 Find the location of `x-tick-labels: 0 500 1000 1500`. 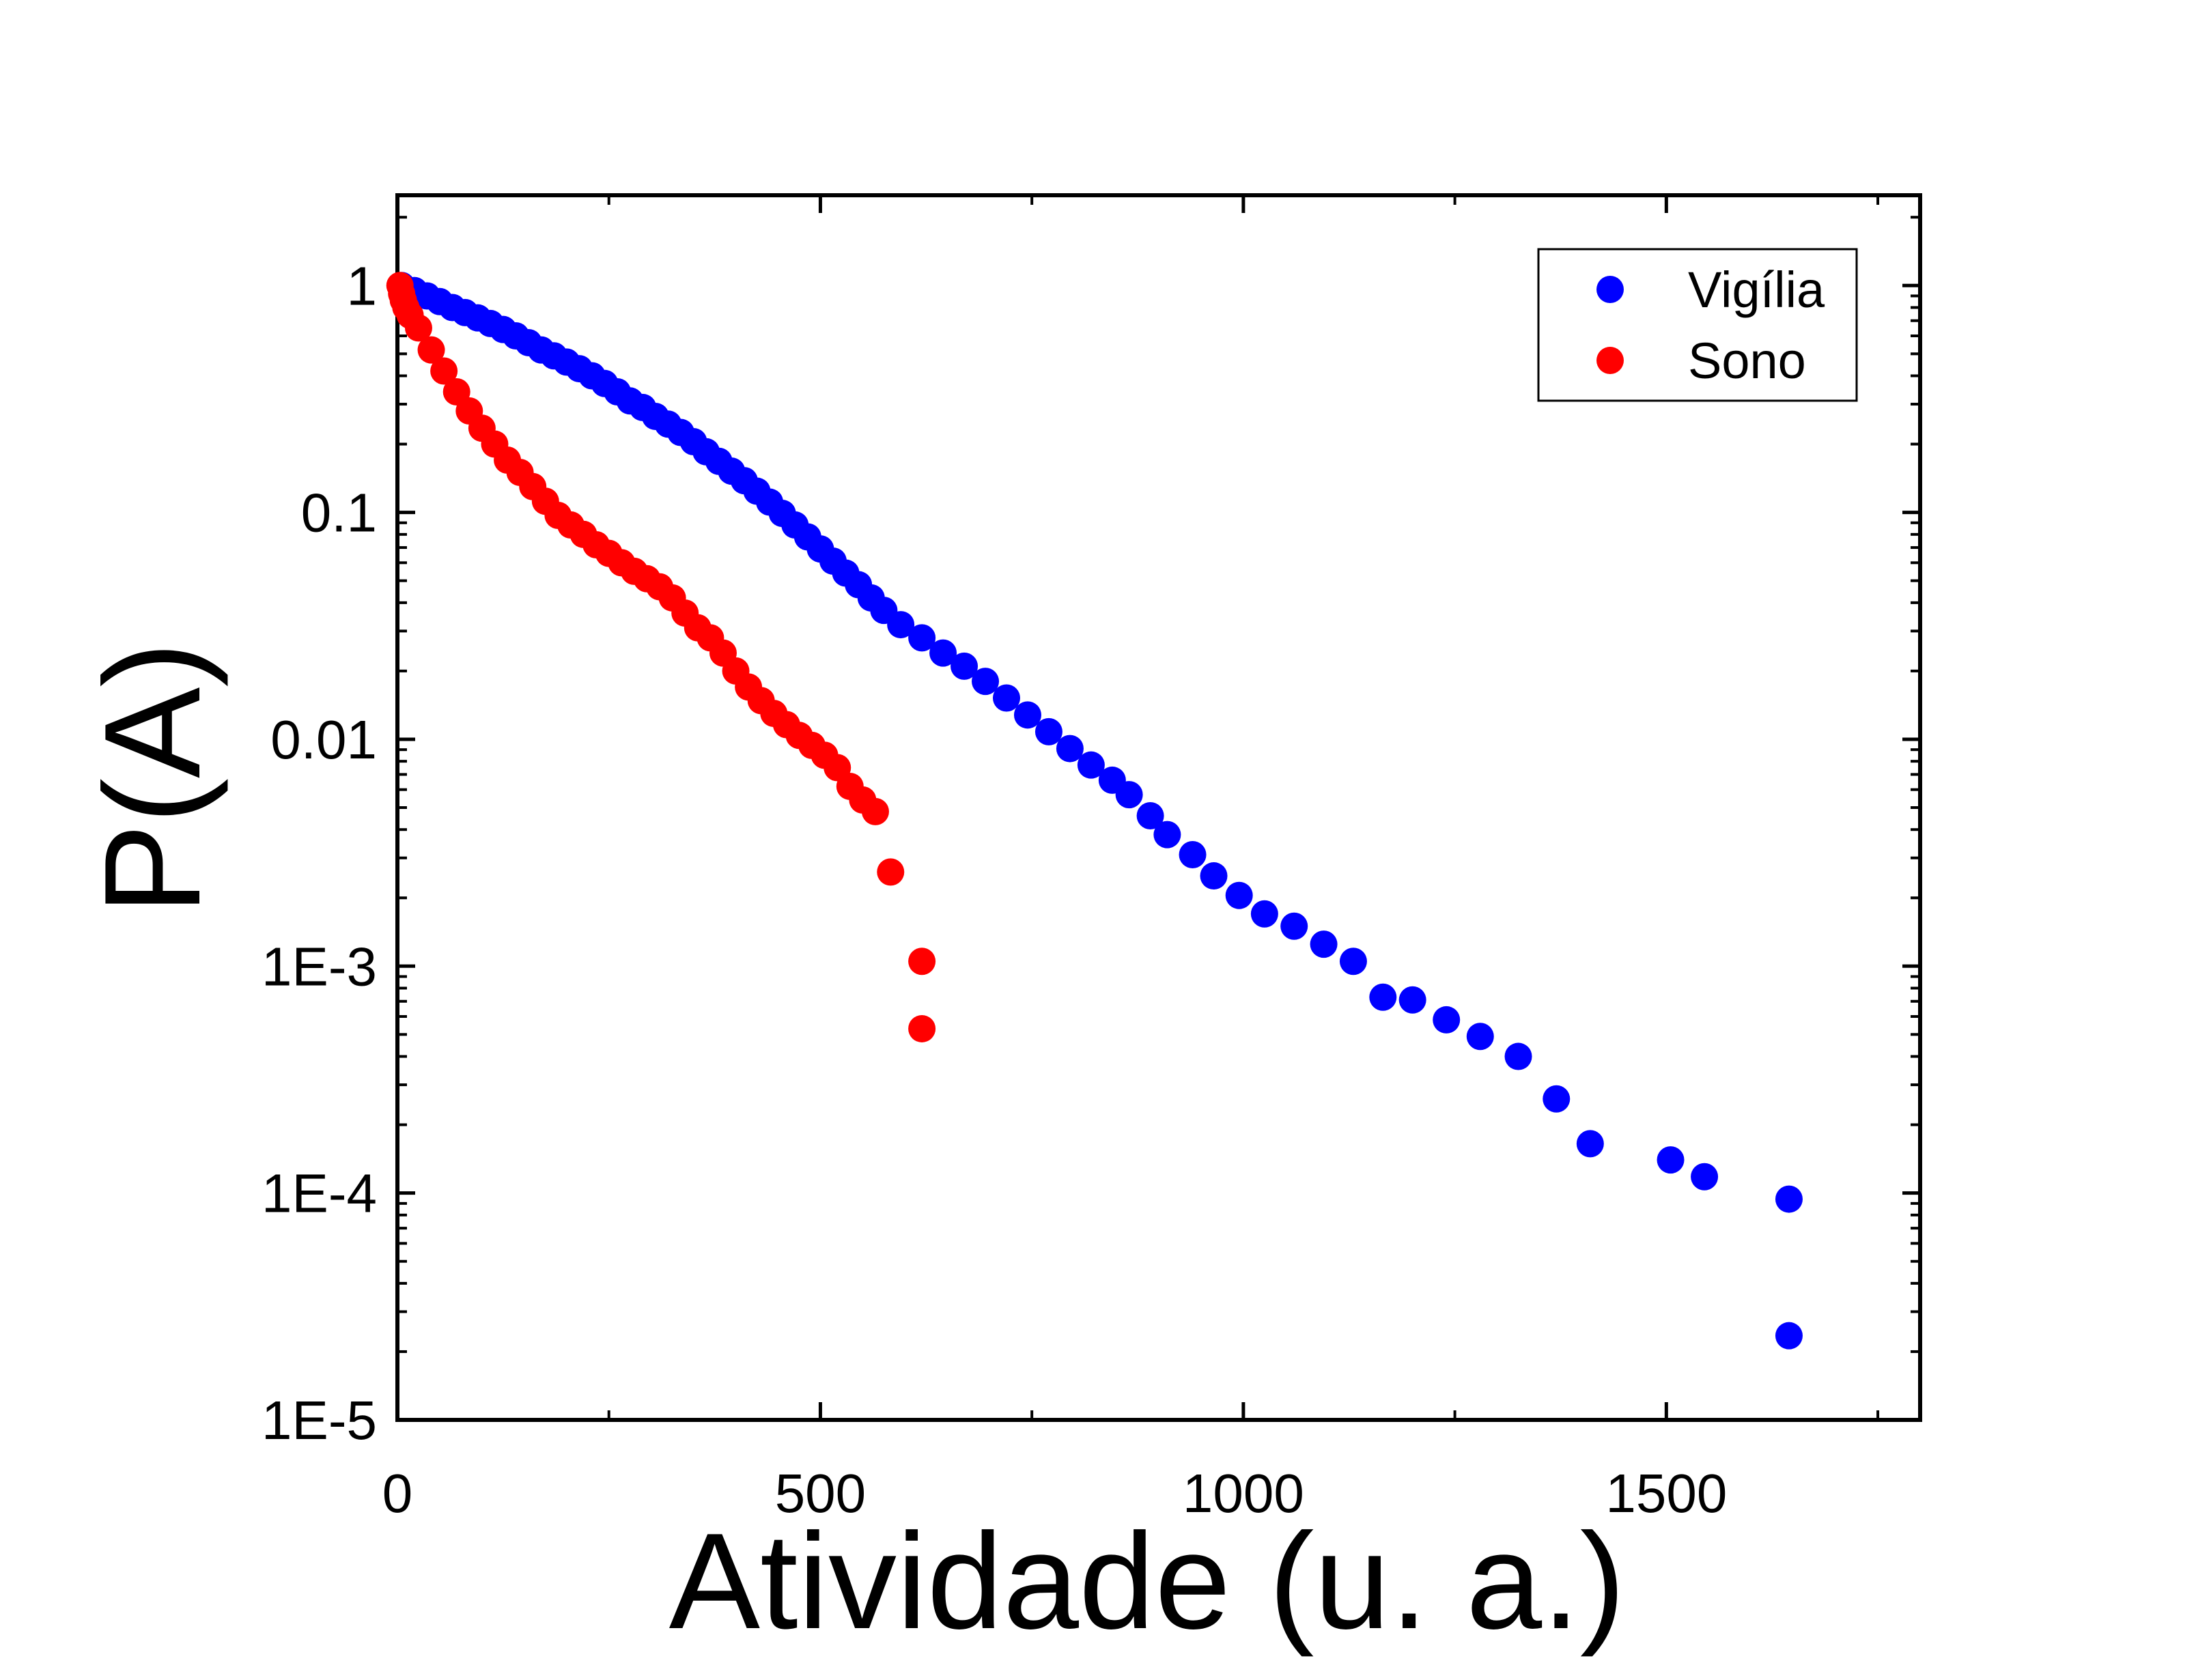

x-tick-labels: 0 500 1000 1500 is located at coordinates (1055, 1493).